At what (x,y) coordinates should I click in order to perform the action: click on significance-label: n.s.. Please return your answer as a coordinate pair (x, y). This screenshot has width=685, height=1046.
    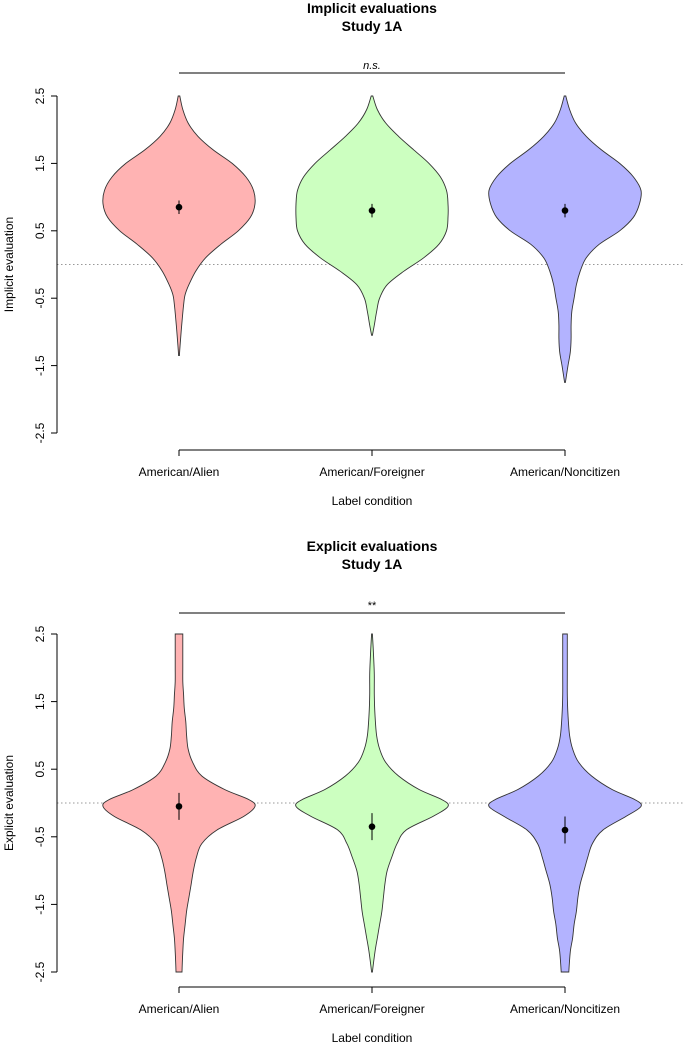
    Looking at the image, I should click on (372, 66).